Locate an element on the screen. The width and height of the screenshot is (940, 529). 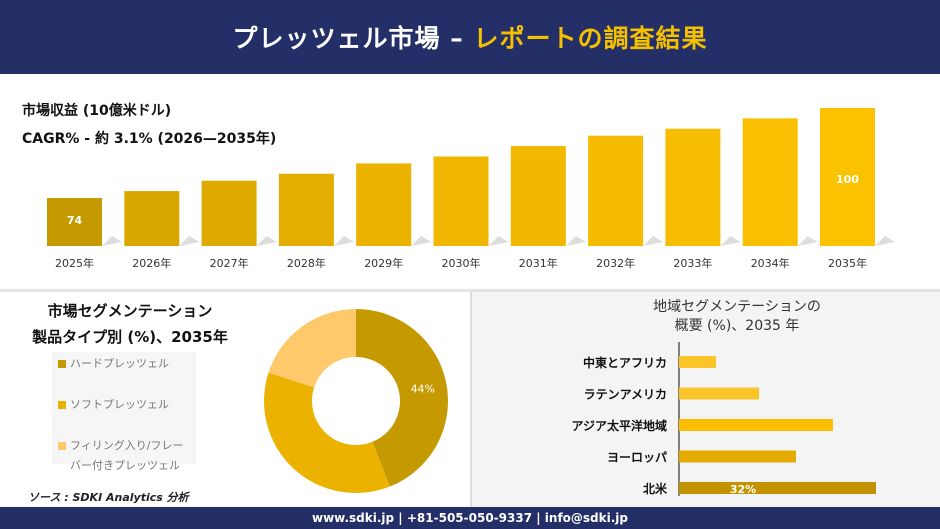
segment-title-2: 製品タイプ別 (%)、2035年 is located at coordinates (130, 337).